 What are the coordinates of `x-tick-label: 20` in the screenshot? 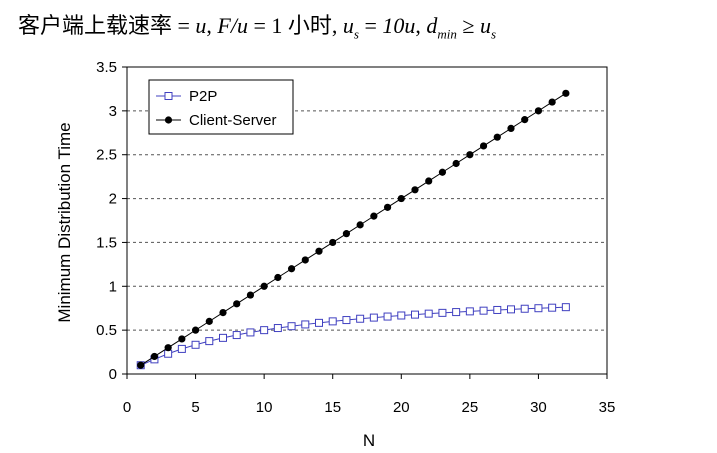 It's located at (401, 407).